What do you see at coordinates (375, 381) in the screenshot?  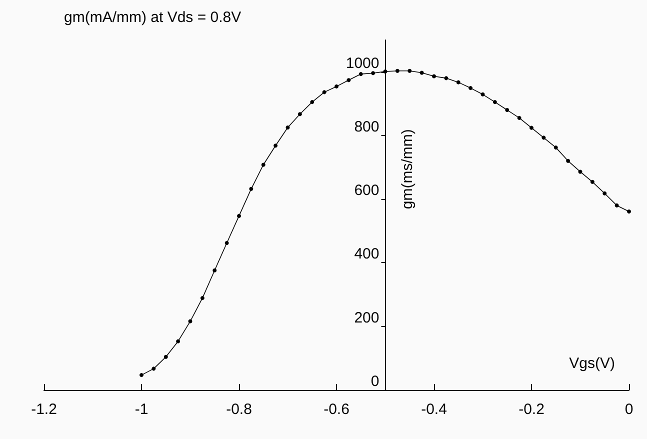 I see `y-tick-label: 0` at bounding box center [375, 381].